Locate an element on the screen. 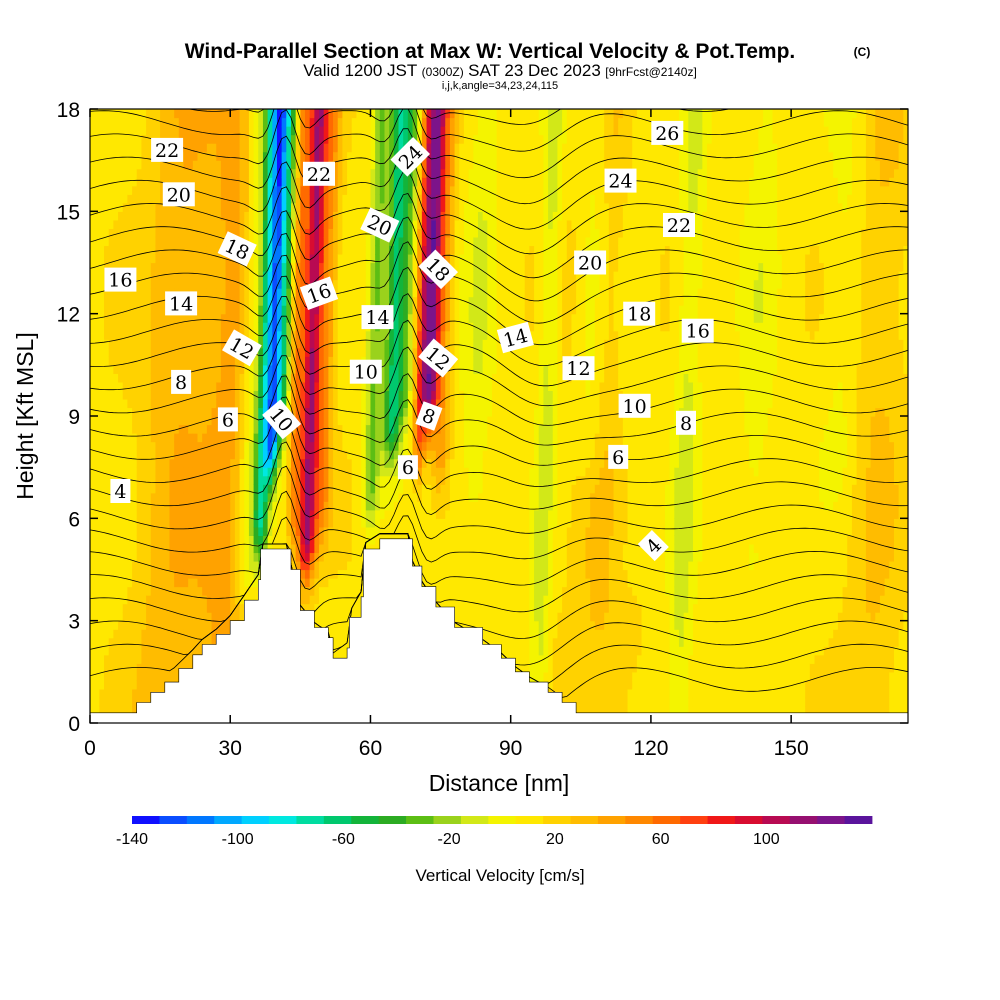  valid-prefix: Valid 1200 JST is located at coordinates (360, 70).